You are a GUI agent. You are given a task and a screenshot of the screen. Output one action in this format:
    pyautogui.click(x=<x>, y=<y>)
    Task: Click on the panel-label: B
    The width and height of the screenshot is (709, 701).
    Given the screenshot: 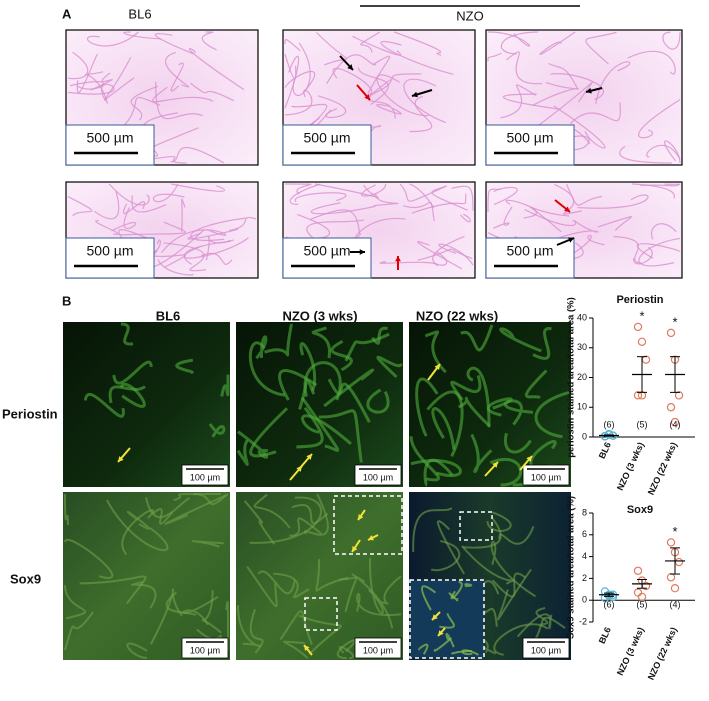 What is the action you would take?
    pyautogui.click(x=66, y=300)
    